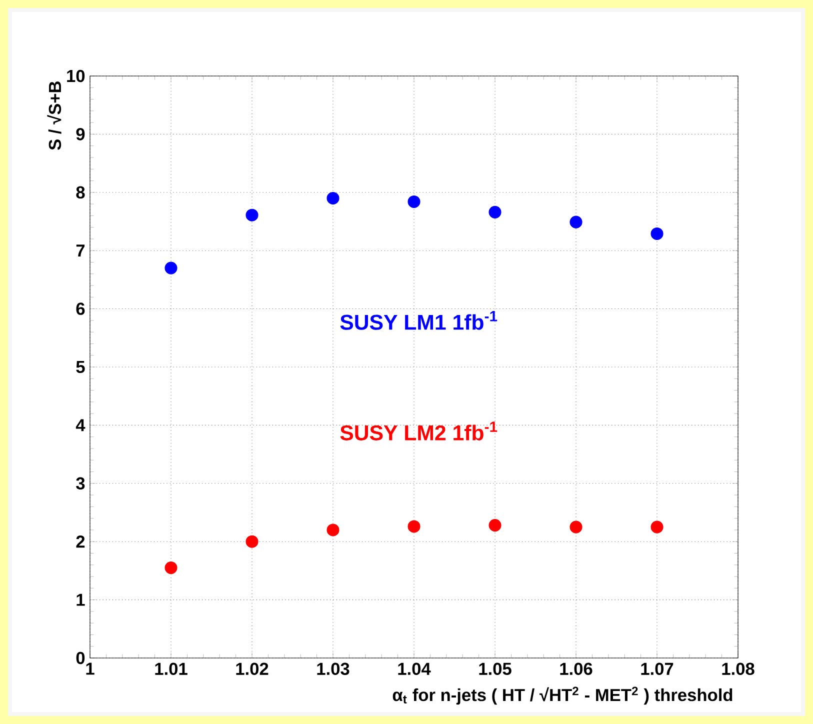  I want to click on x-tick-label: 1.06, so click(576, 668).